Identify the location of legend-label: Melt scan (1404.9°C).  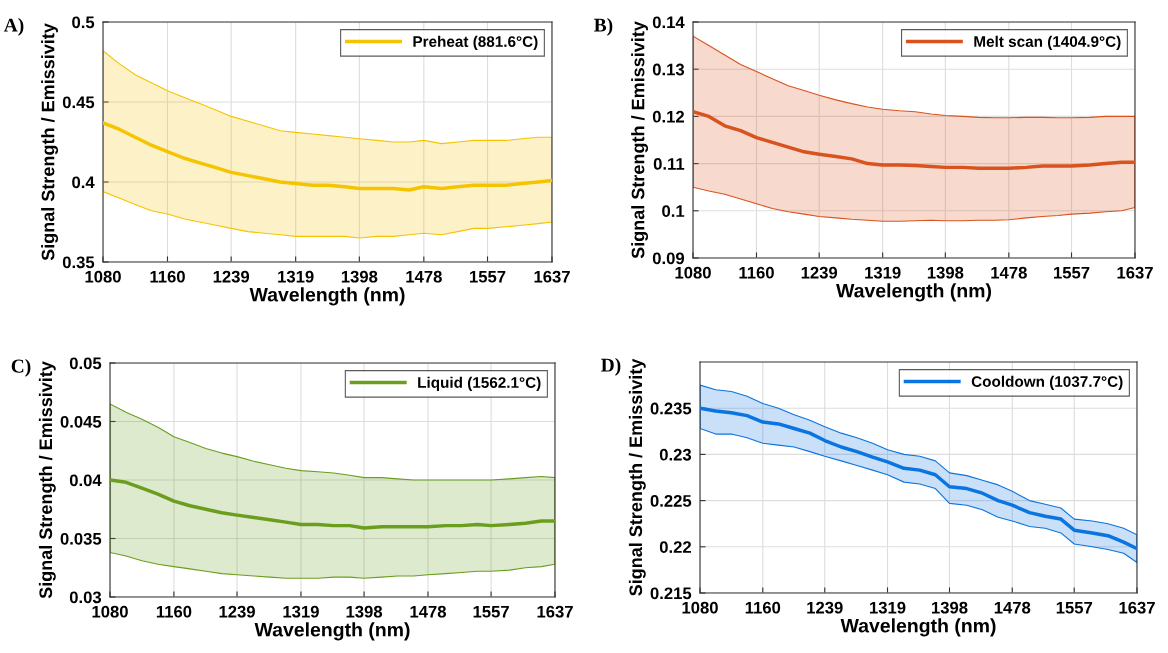
(1047, 42).